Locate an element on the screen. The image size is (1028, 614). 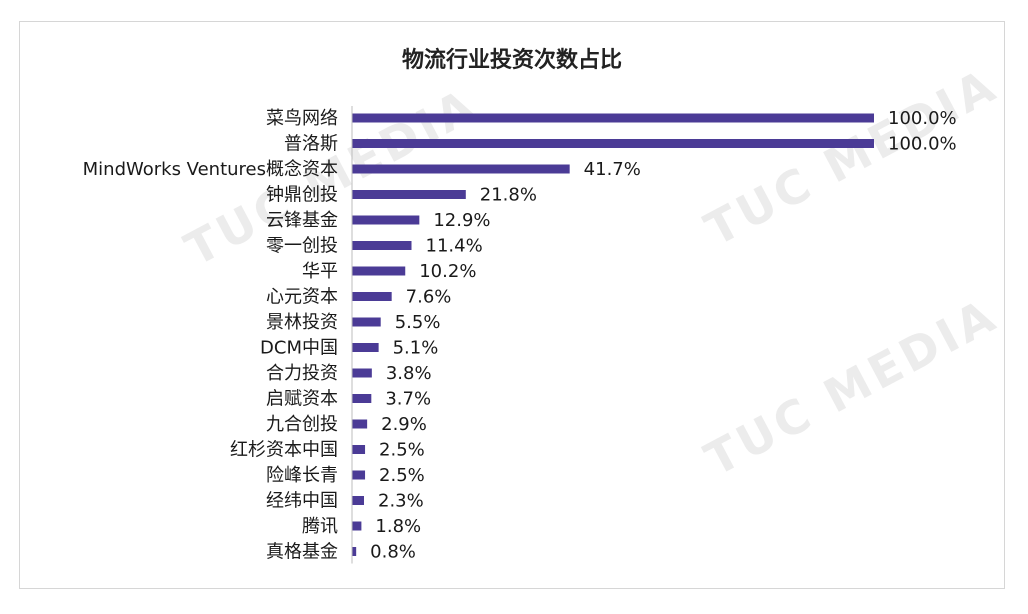
value-label: 21.8% is located at coordinates (508, 195).